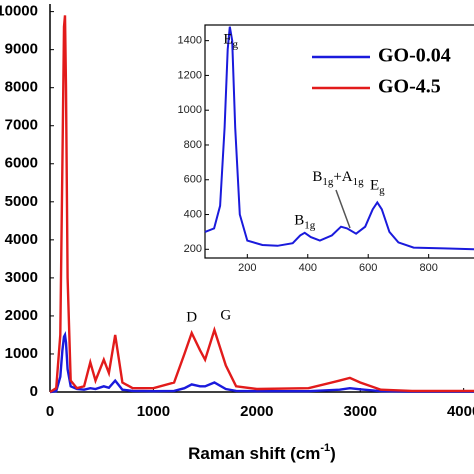  I want to click on legend-label: GO-4.5, so click(409, 87).